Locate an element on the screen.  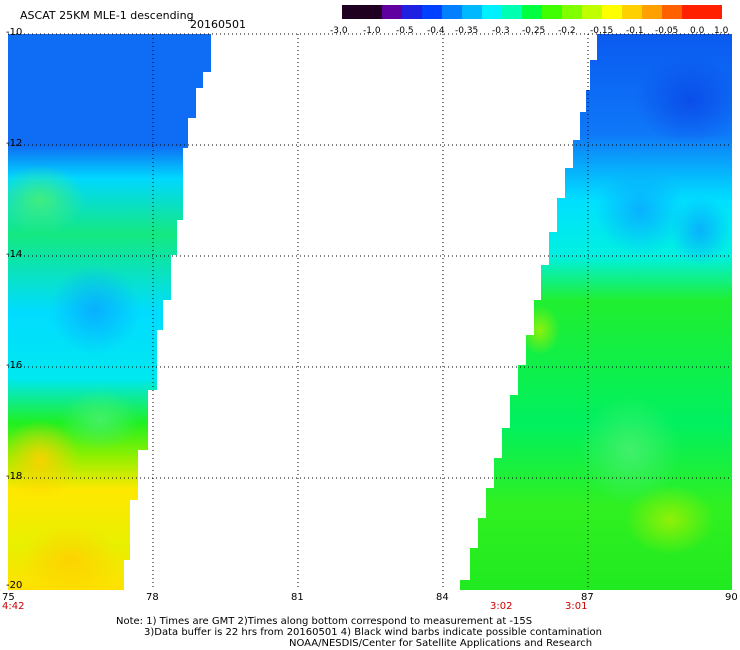
colorbar-label: -0.25 is located at coordinates (534, 31).